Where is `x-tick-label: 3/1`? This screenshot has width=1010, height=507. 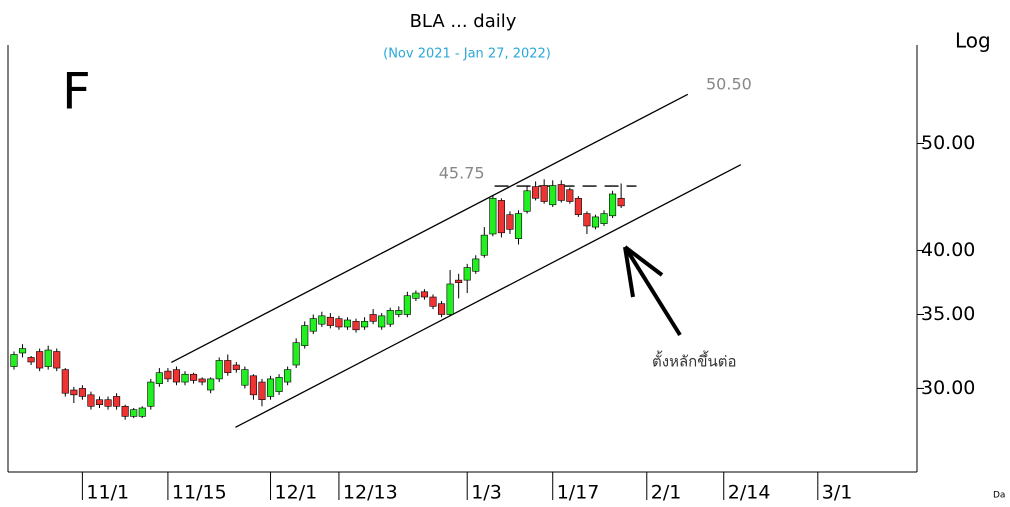
x-tick-label: 3/1 is located at coordinates (837, 493).